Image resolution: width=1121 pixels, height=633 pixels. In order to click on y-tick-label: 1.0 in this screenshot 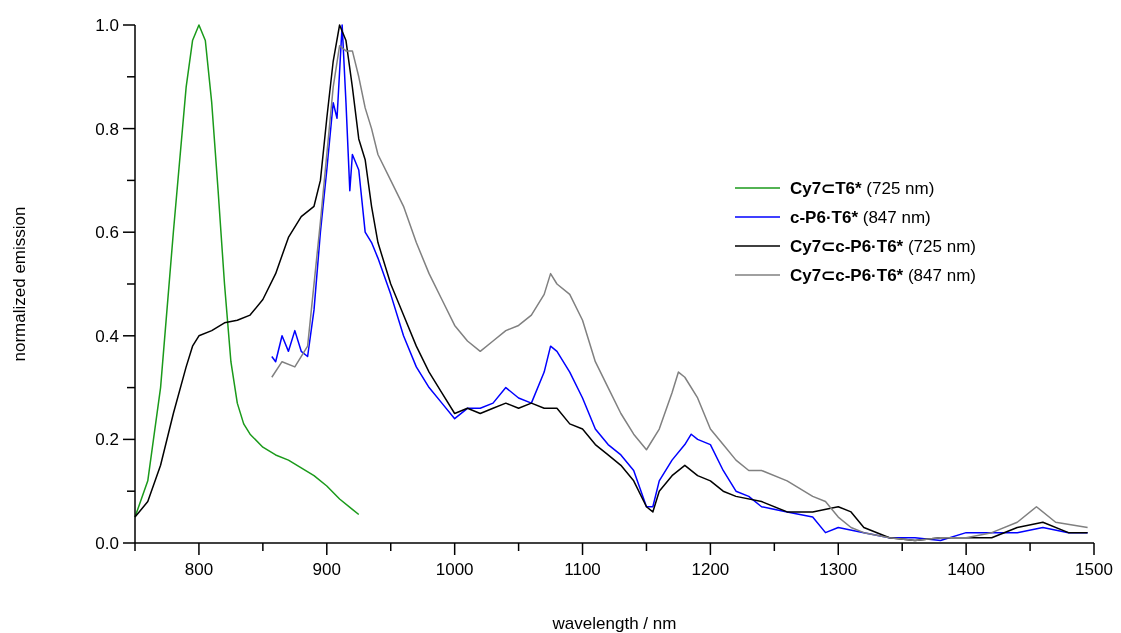, I will do `click(107, 25)`.